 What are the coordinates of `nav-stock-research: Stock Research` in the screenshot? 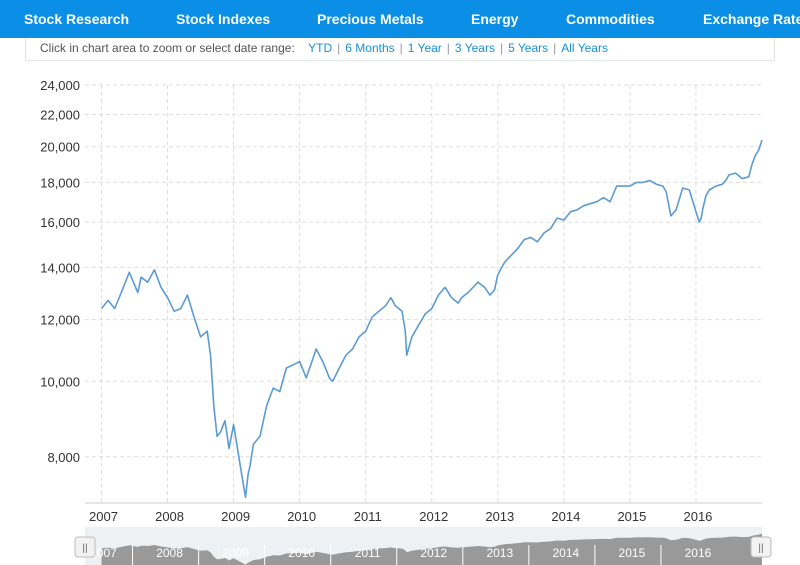 It's located at (77, 19).